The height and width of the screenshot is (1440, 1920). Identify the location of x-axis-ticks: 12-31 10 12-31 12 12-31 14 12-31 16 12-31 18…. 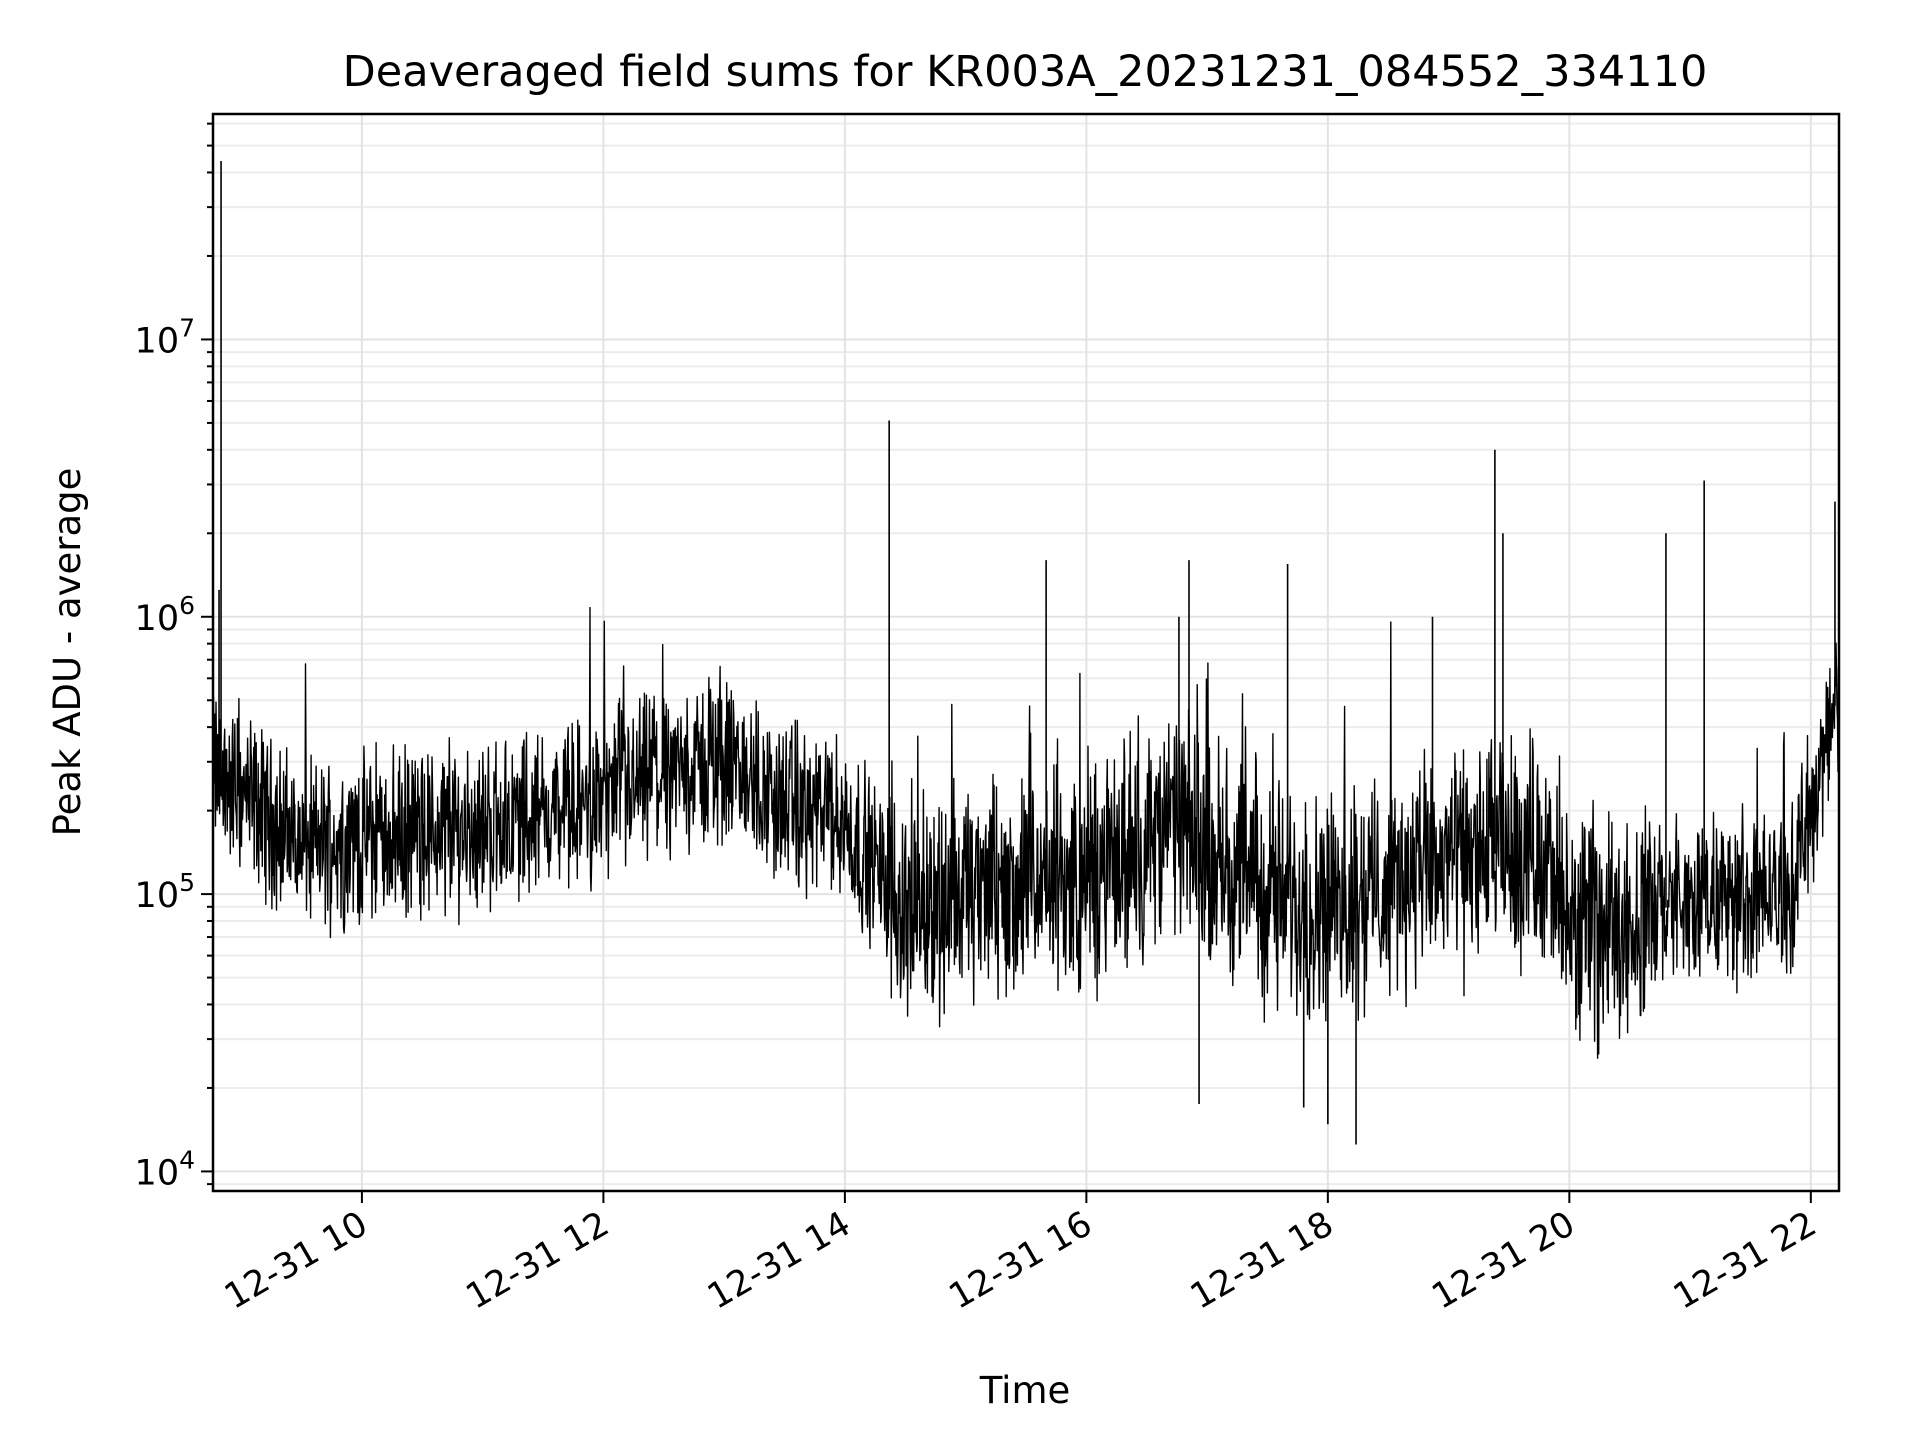
(1020, 1254).